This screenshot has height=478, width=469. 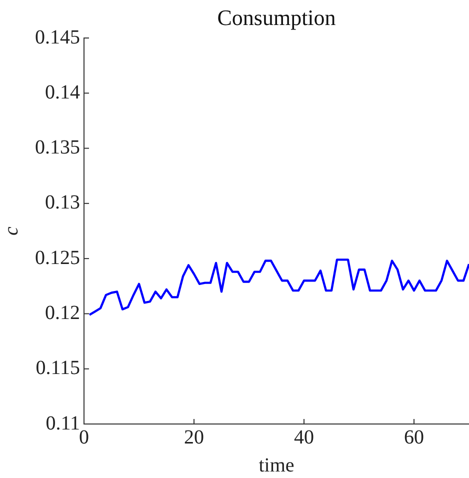 What do you see at coordinates (276, 17) in the screenshot?
I see `chart-title: Consumption` at bounding box center [276, 17].